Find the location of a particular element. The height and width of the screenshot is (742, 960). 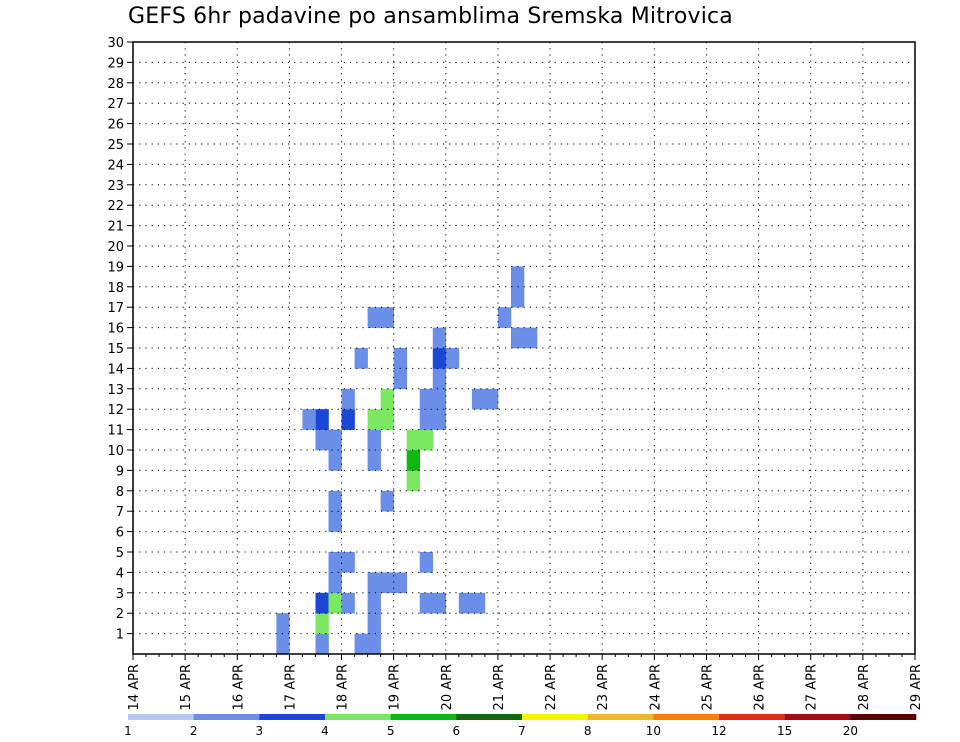

y-tick-label: 12 is located at coordinates (115, 410).